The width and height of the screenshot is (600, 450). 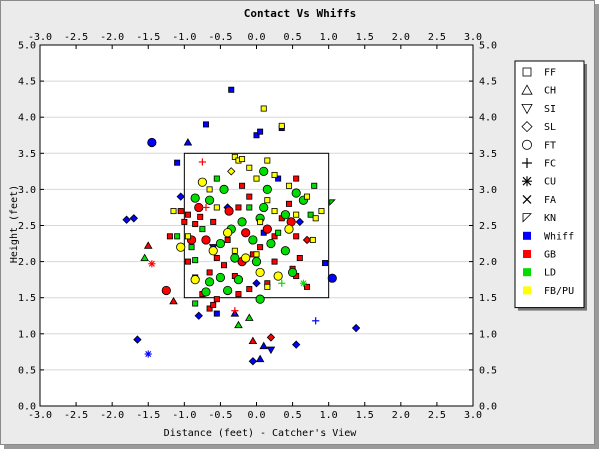 I want to click on legend-label: FC, so click(x=550, y=164).